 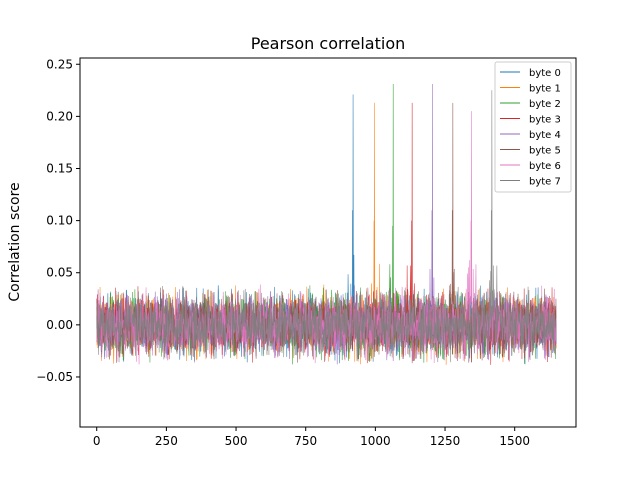 I want to click on x-tick-label: 250, so click(x=166, y=441).